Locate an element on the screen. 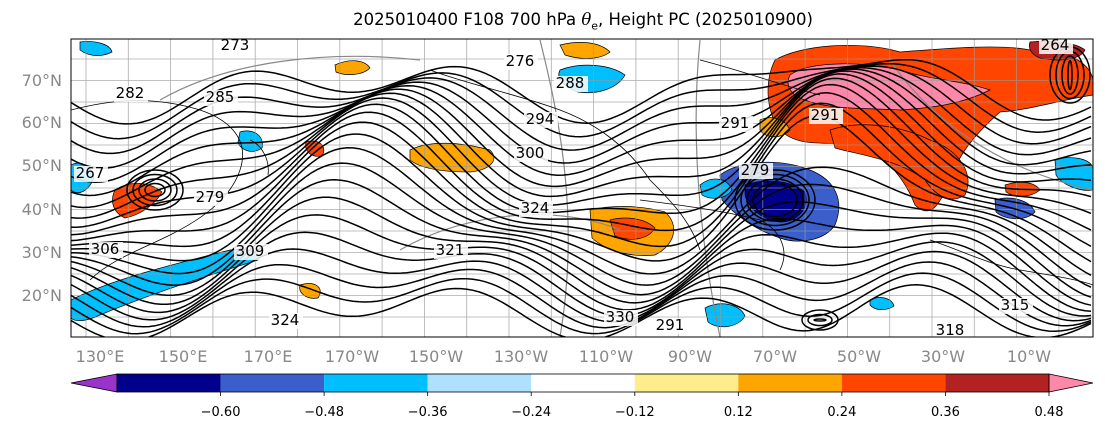 The image size is (1105, 431). contour-label: 282 is located at coordinates (130, 93).